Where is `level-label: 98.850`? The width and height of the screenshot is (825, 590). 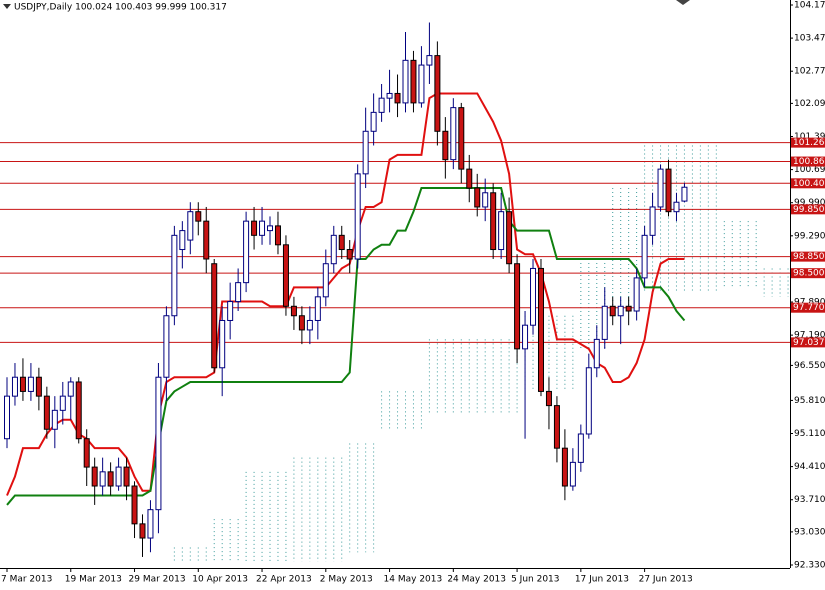 level-label: 98.850 is located at coordinates (809, 257).